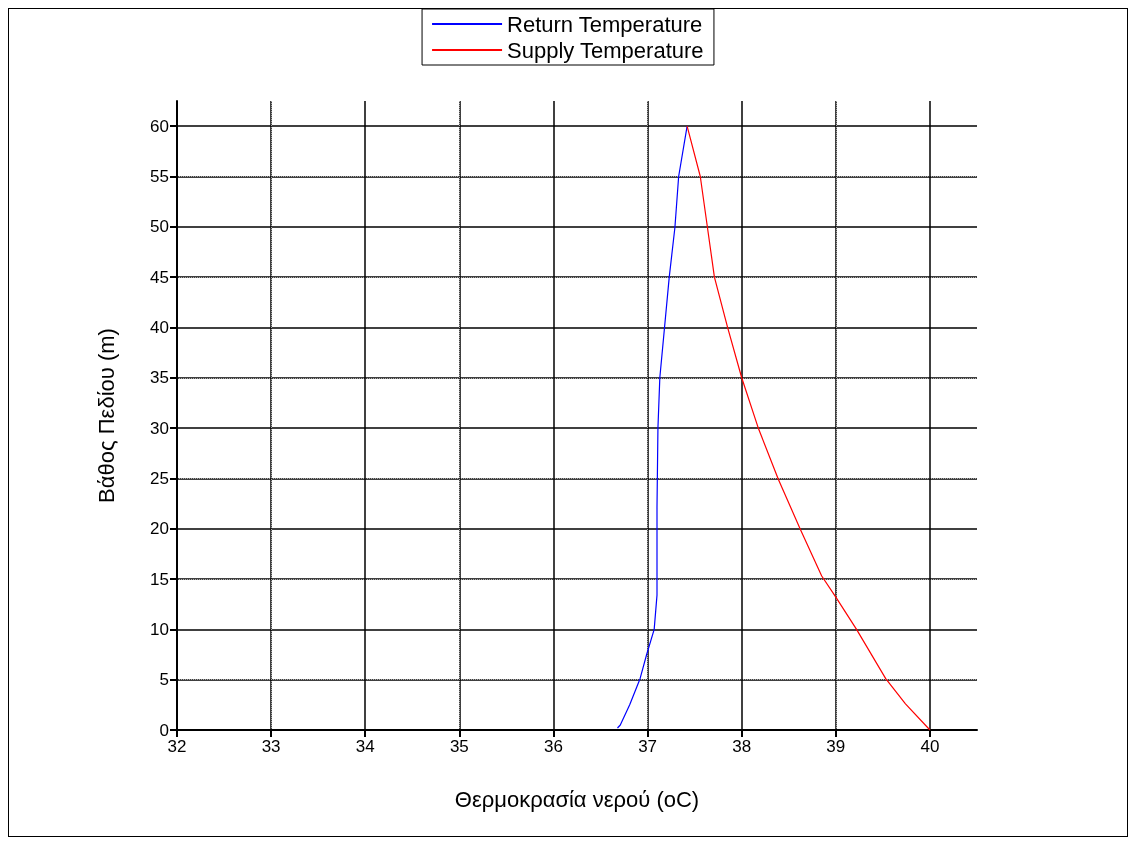 This screenshot has height=845, width=1136. I want to click on y-tick-label: 15, so click(159, 579).